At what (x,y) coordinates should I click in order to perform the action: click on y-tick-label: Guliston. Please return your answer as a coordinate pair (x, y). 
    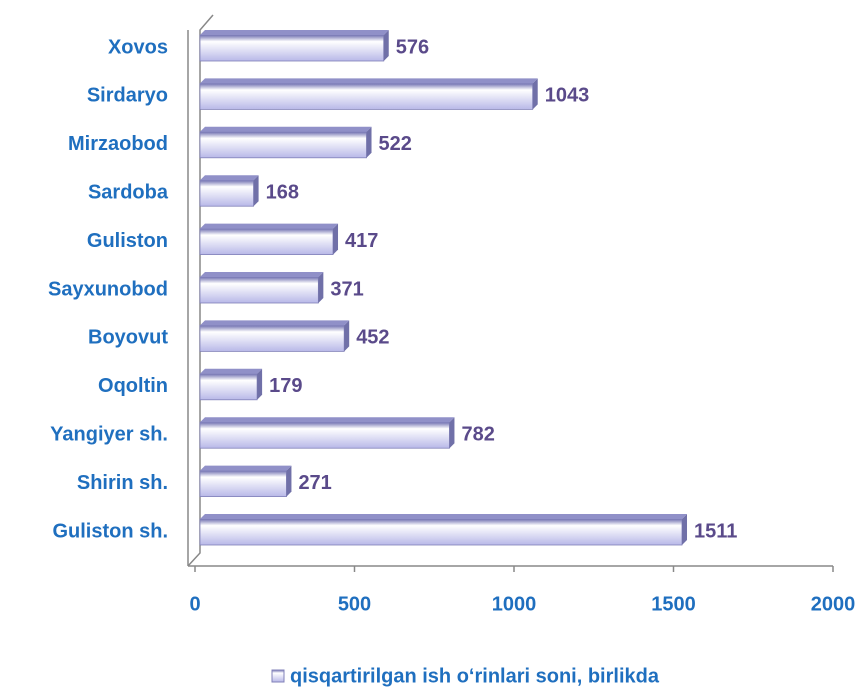
    Looking at the image, I should click on (127, 241).